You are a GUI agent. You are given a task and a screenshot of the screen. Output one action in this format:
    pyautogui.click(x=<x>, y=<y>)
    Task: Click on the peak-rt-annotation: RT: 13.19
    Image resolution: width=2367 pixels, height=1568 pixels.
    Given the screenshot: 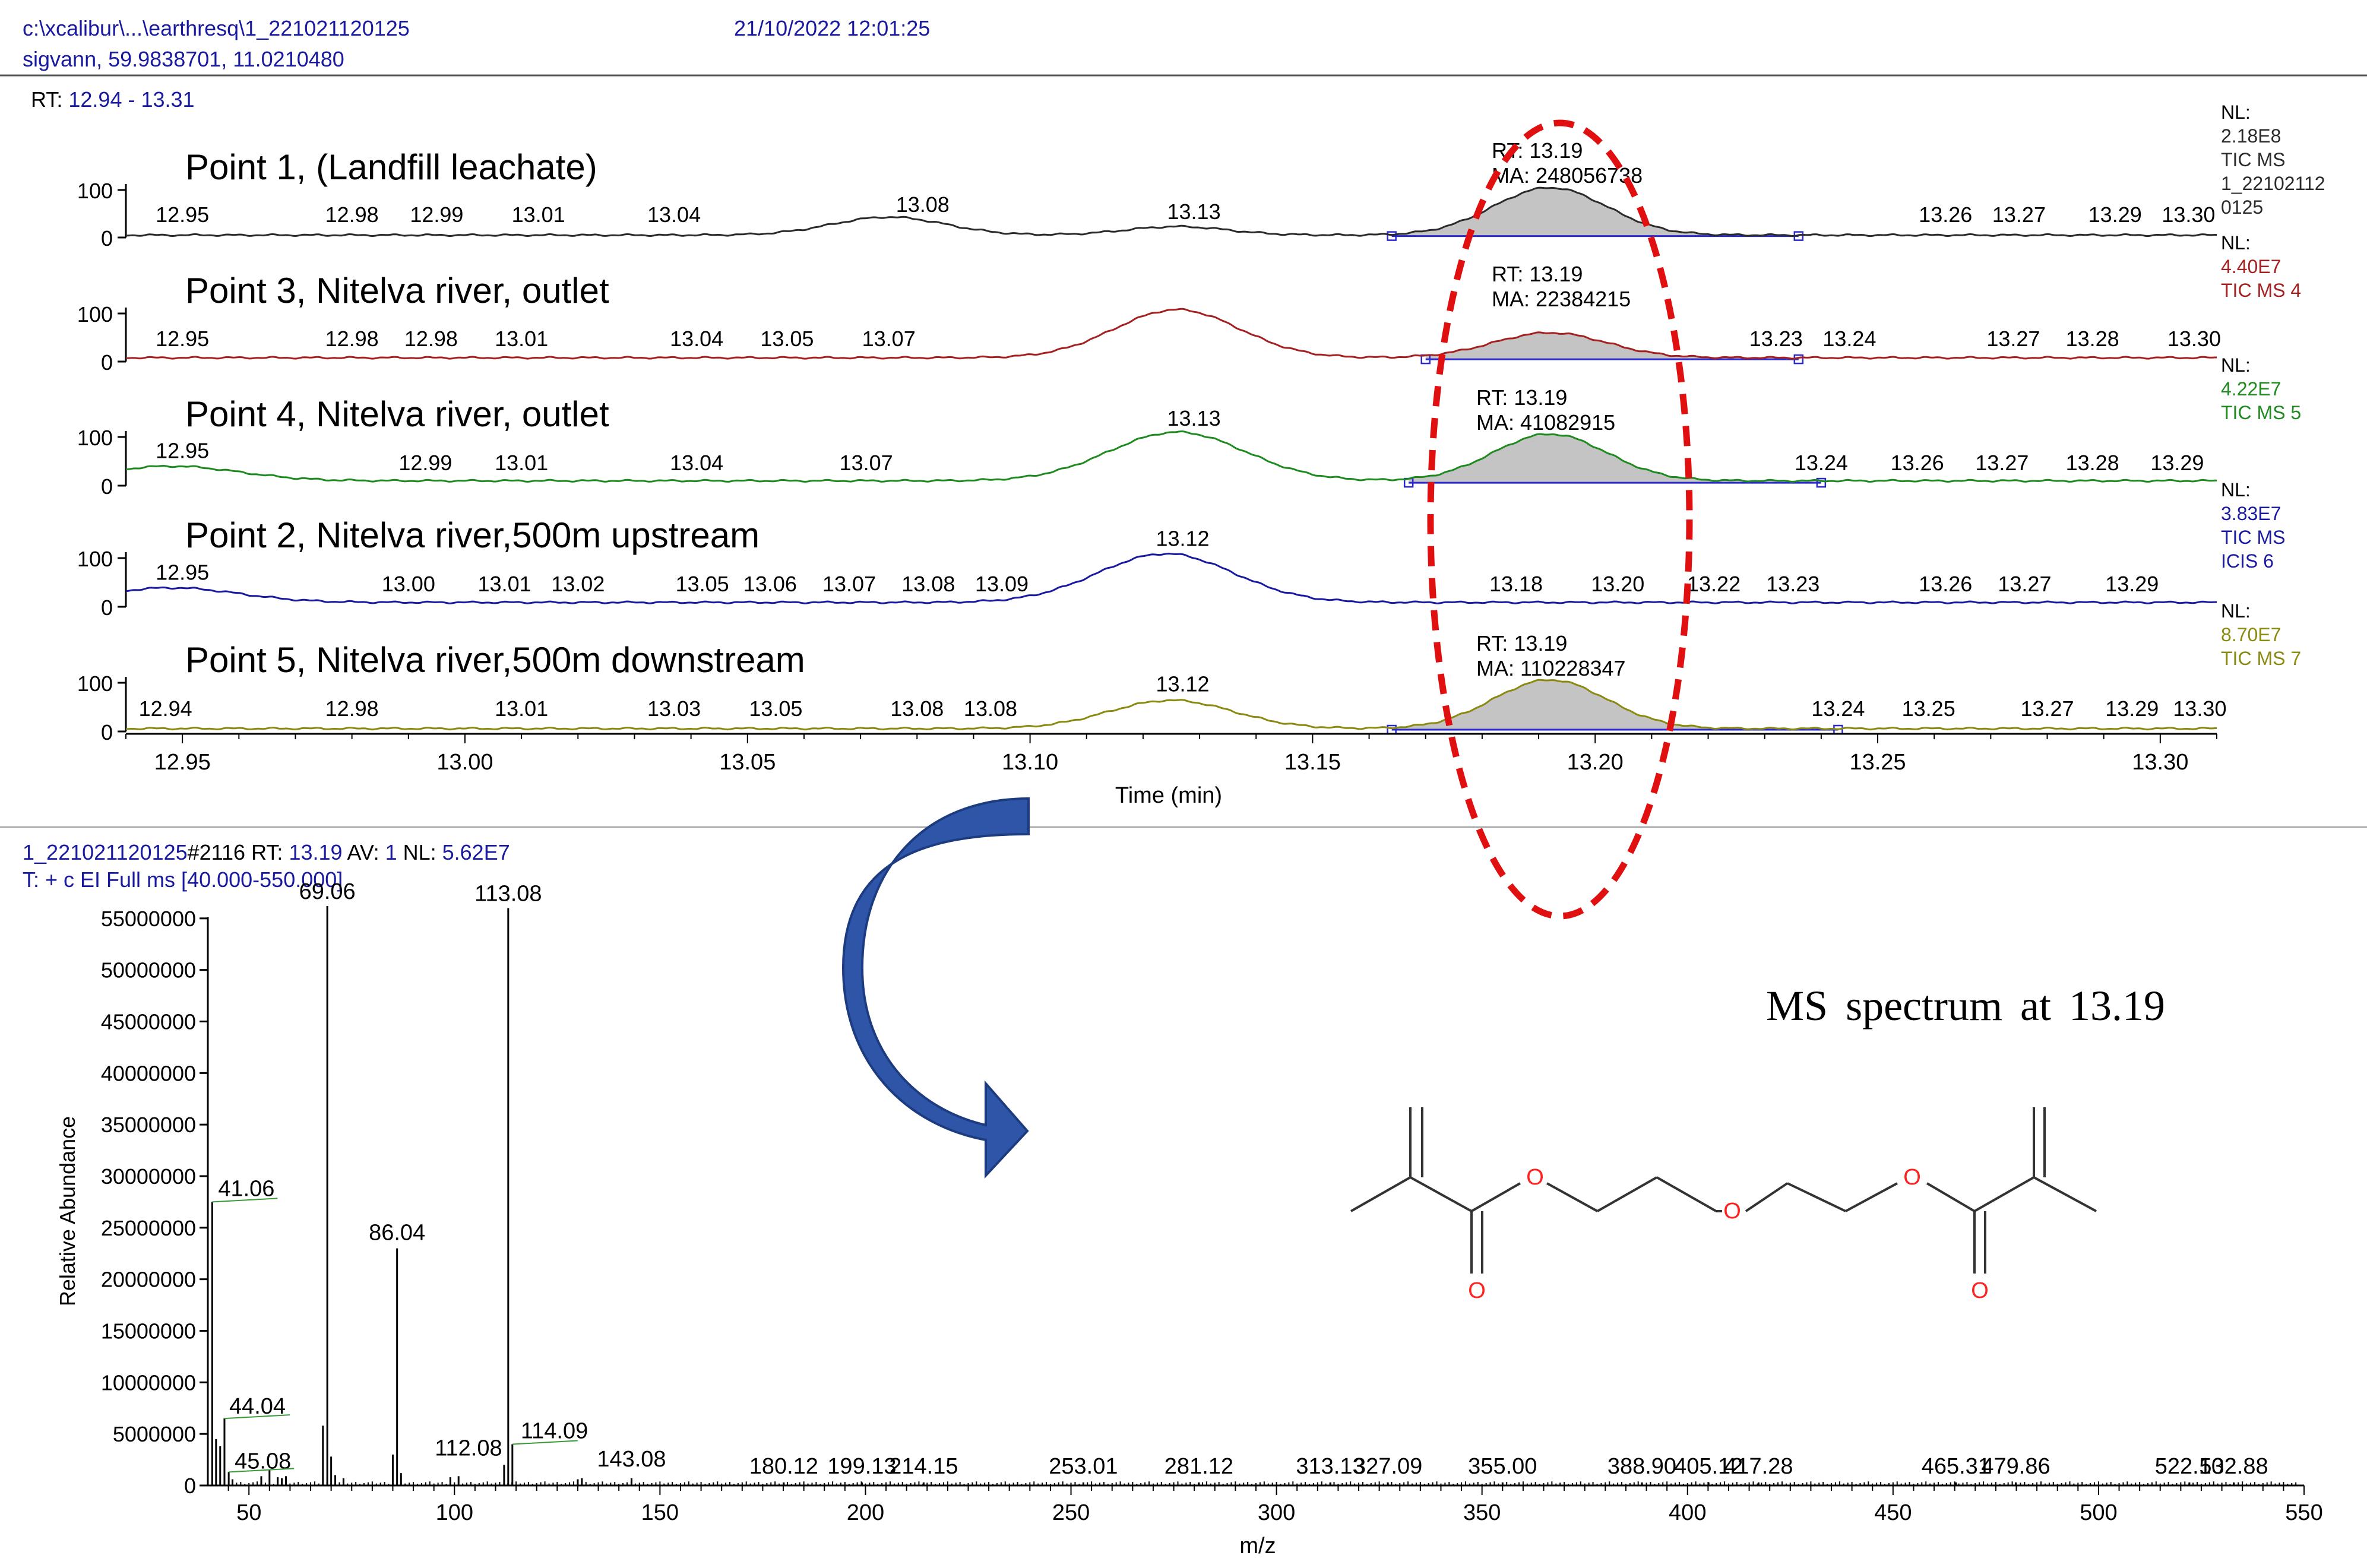 What is the action you would take?
    pyautogui.click(x=1521, y=643)
    